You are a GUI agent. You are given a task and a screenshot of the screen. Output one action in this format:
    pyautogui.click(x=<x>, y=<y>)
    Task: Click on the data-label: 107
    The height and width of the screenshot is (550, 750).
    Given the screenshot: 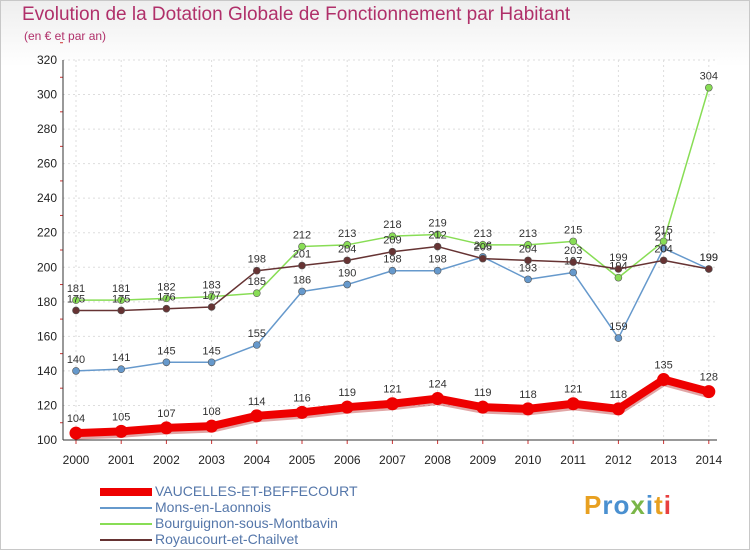 What is the action you would take?
    pyautogui.click(x=166, y=414)
    